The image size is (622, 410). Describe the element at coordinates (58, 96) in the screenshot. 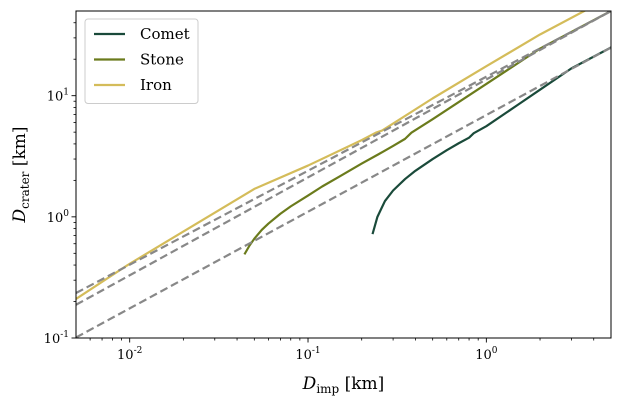

I see `y-tick-label: 10¹` at that location.